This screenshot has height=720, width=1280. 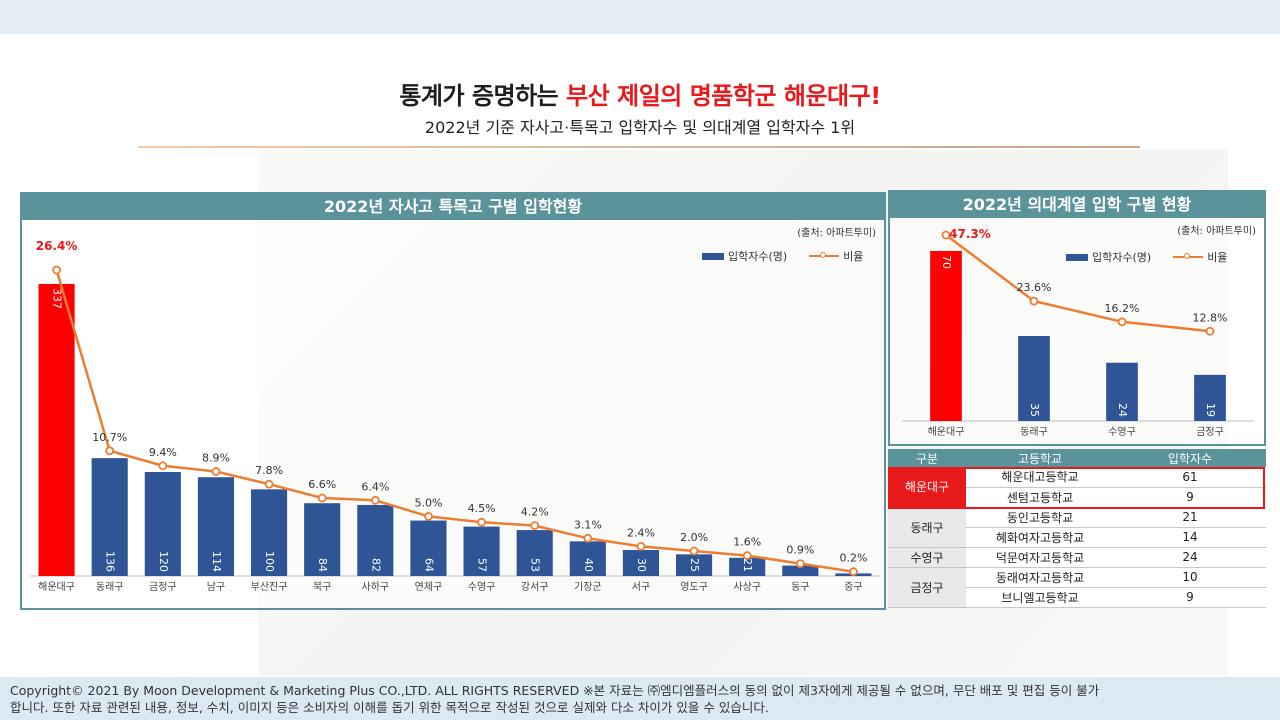 I want to click on rate-label: 47.3%, so click(x=970, y=234).